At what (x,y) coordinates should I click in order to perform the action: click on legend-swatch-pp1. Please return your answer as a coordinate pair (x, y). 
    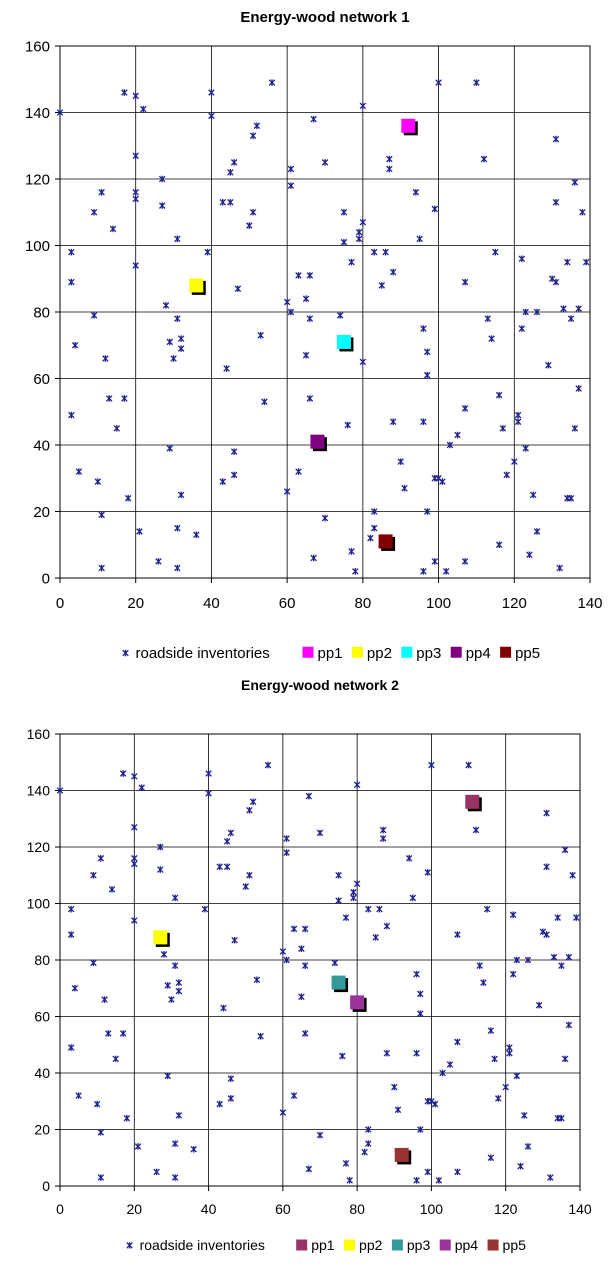
    Looking at the image, I should click on (302, 1245).